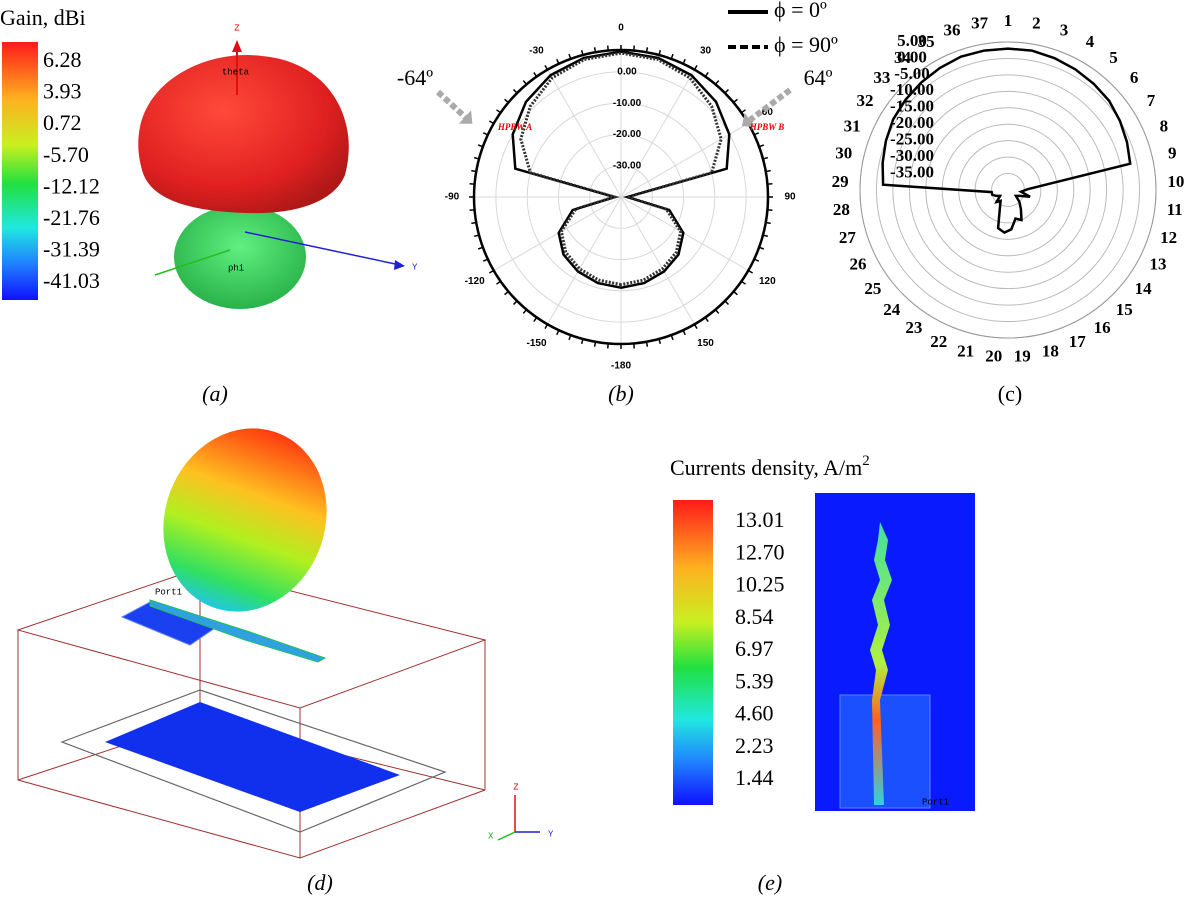 The image size is (1200, 905). What do you see at coordinates (627, 72) in the screenshot?
I see `r-tick-label: 0.00` at bounding box center [627, 72].